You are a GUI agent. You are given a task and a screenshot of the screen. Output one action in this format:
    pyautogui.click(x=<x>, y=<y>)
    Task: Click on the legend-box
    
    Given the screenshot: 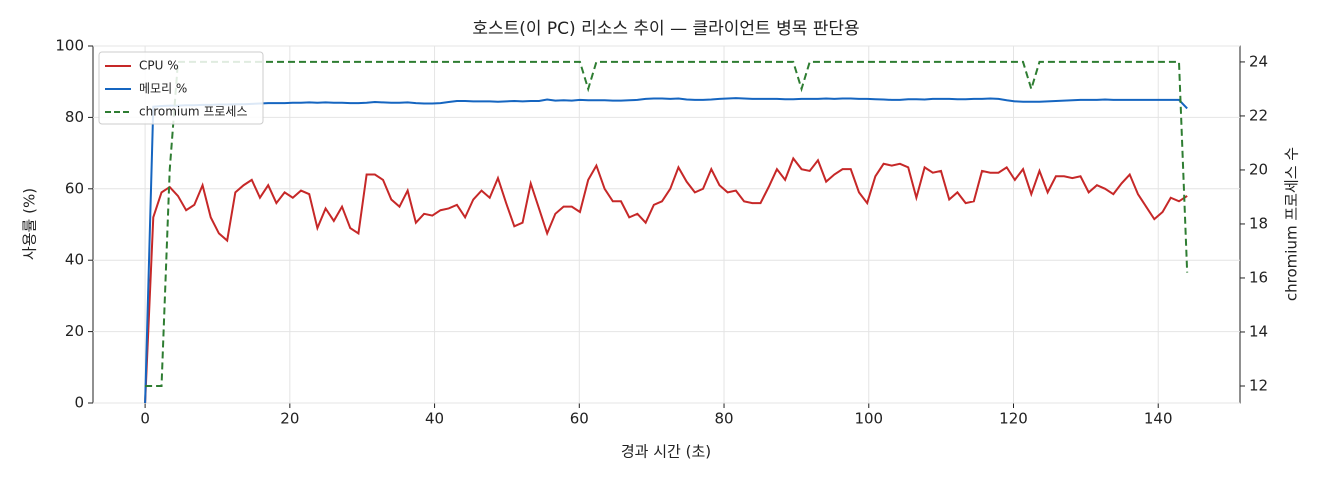 What is the action you would take?
    pyautogui.click(x=181, y=88)
    